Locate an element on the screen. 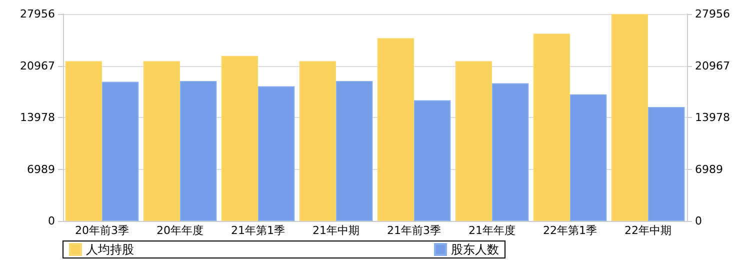 Image resolution: width=733 pixels, height=260 pixels. x-tick-label: 21年前3季 is located at coordinates (414, 230).